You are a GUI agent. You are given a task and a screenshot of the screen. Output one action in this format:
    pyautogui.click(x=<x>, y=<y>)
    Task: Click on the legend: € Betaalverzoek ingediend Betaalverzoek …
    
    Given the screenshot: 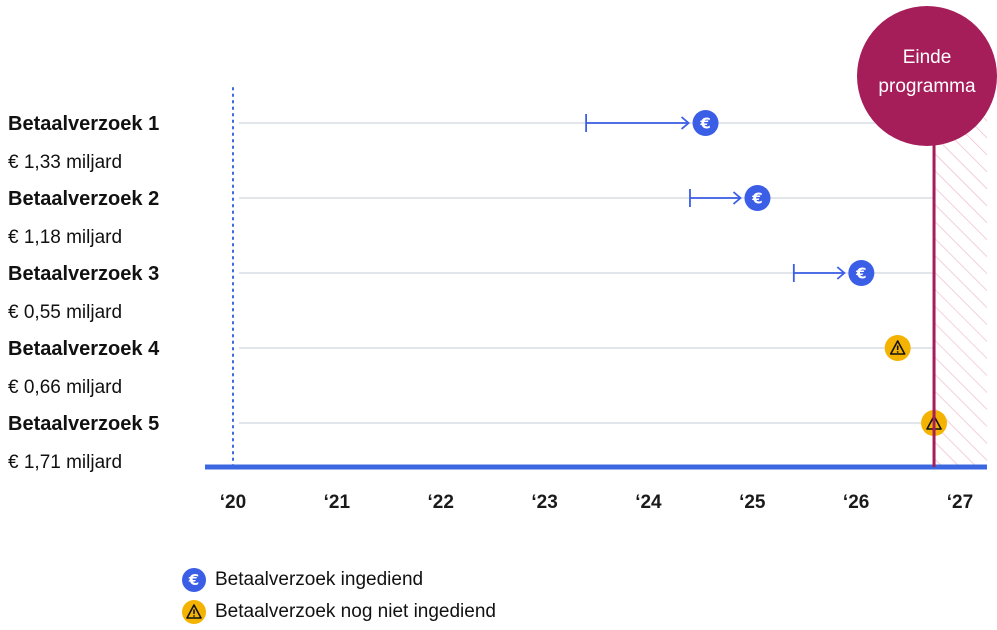 What is the action you would take?
    pyautogui.click(x=338, y=596)
    